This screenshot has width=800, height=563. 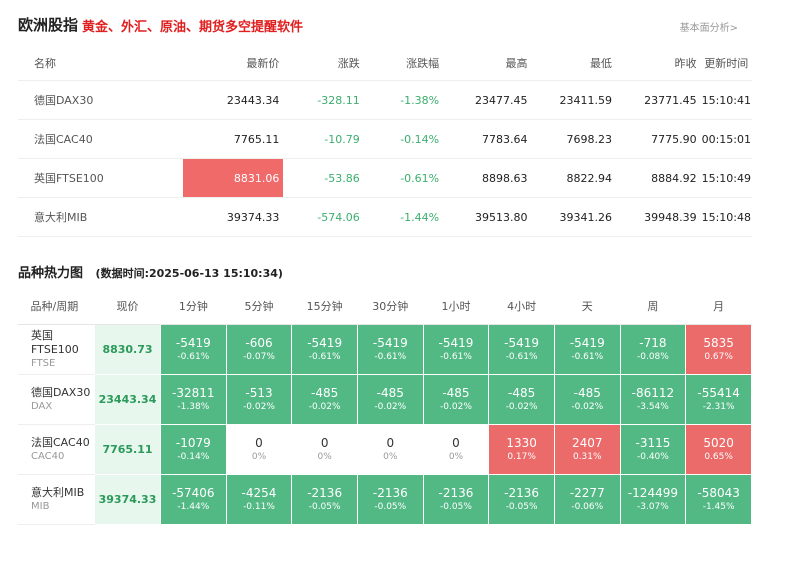 What do you see at coordinates (390, 392) in the screenshot?
I see `cell-value: -485` at bounding box center [390, 392].